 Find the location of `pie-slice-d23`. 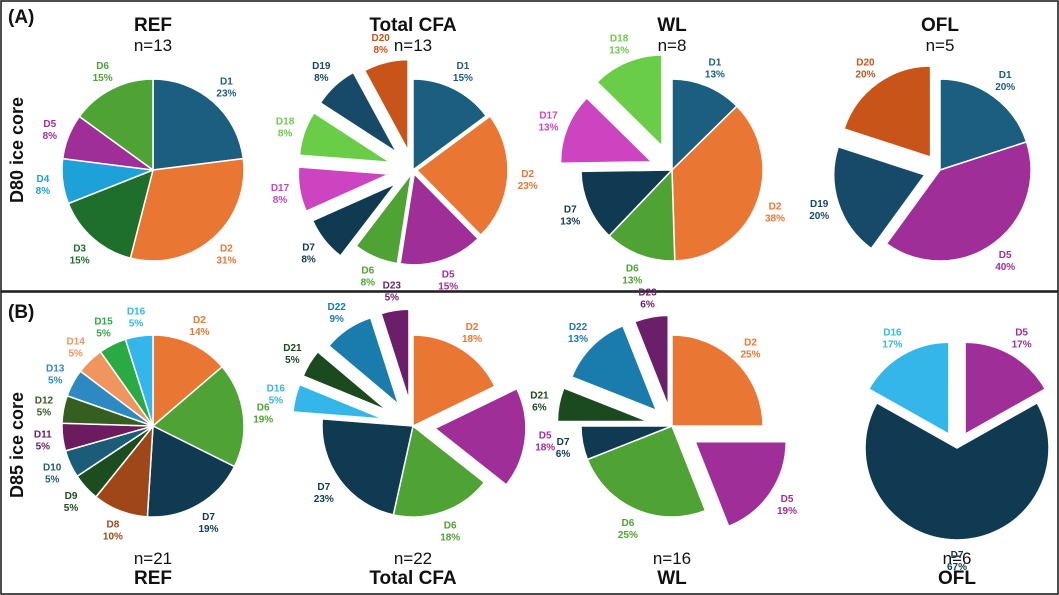

pie-slice-d23 is located at coordinates (395, 354).